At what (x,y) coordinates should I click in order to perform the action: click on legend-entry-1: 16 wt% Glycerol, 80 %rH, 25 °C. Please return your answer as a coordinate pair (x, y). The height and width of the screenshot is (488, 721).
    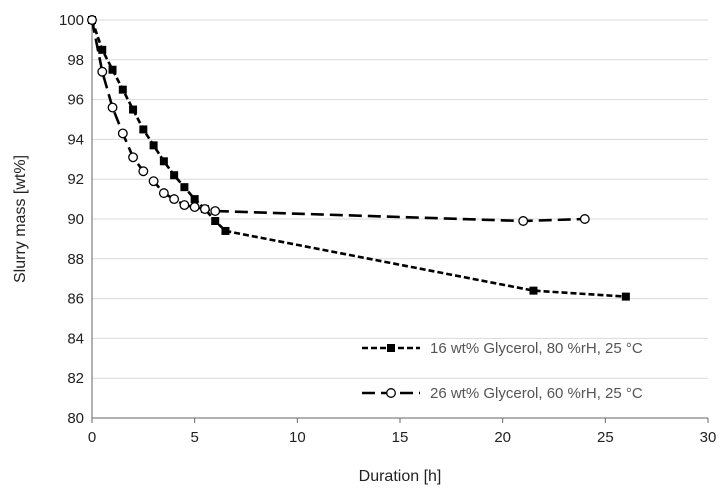
    Looking at the image, I should click on (502, 348).